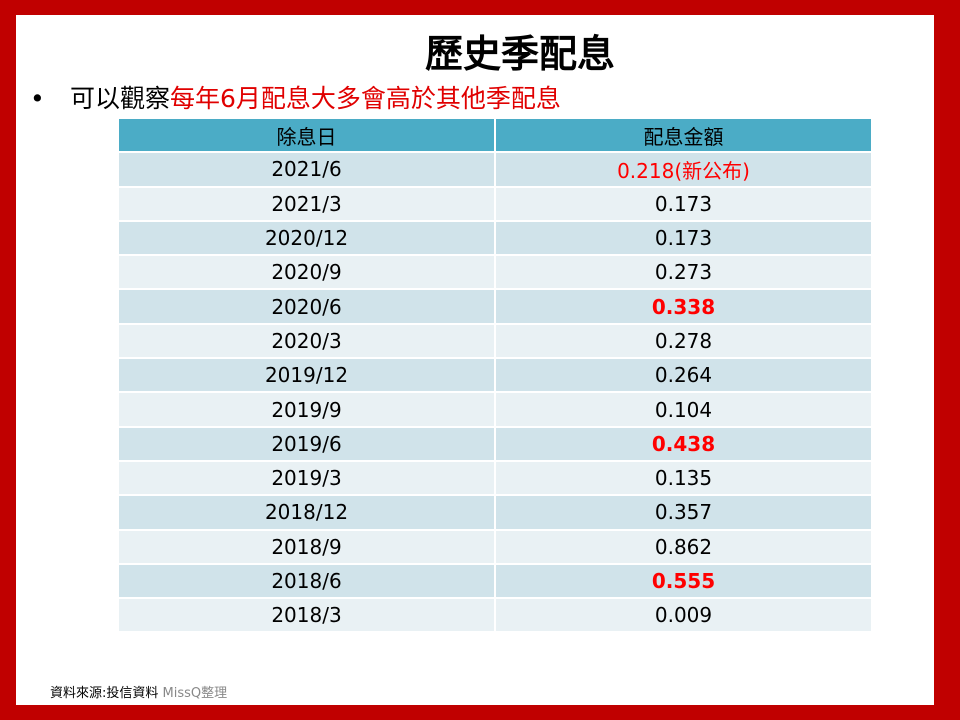  I want to click on cell-amount: 0.135, so click(683, 478).